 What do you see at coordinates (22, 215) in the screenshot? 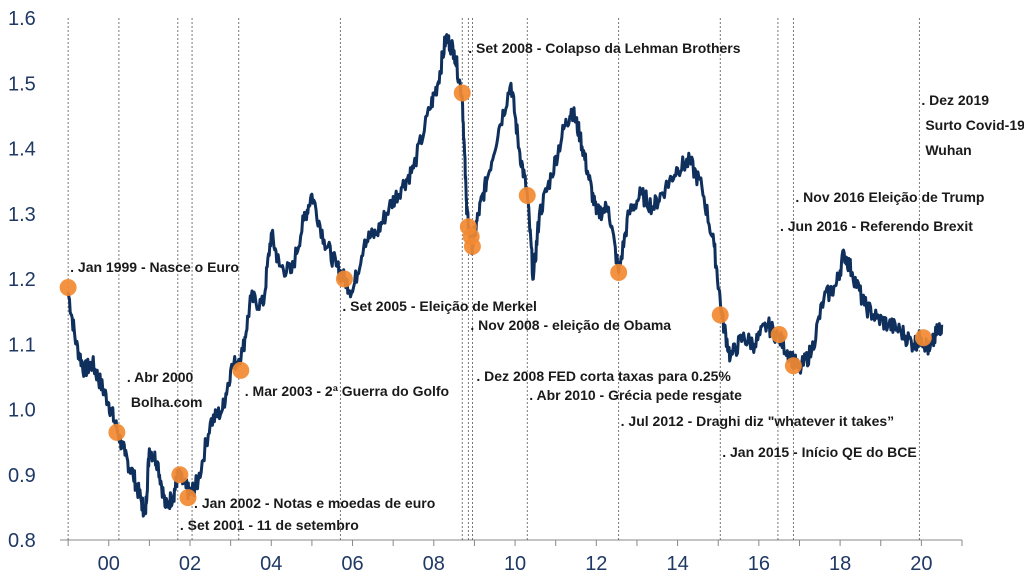
I see `y-tick-label: 1.3` at bounding box center [22, 215].